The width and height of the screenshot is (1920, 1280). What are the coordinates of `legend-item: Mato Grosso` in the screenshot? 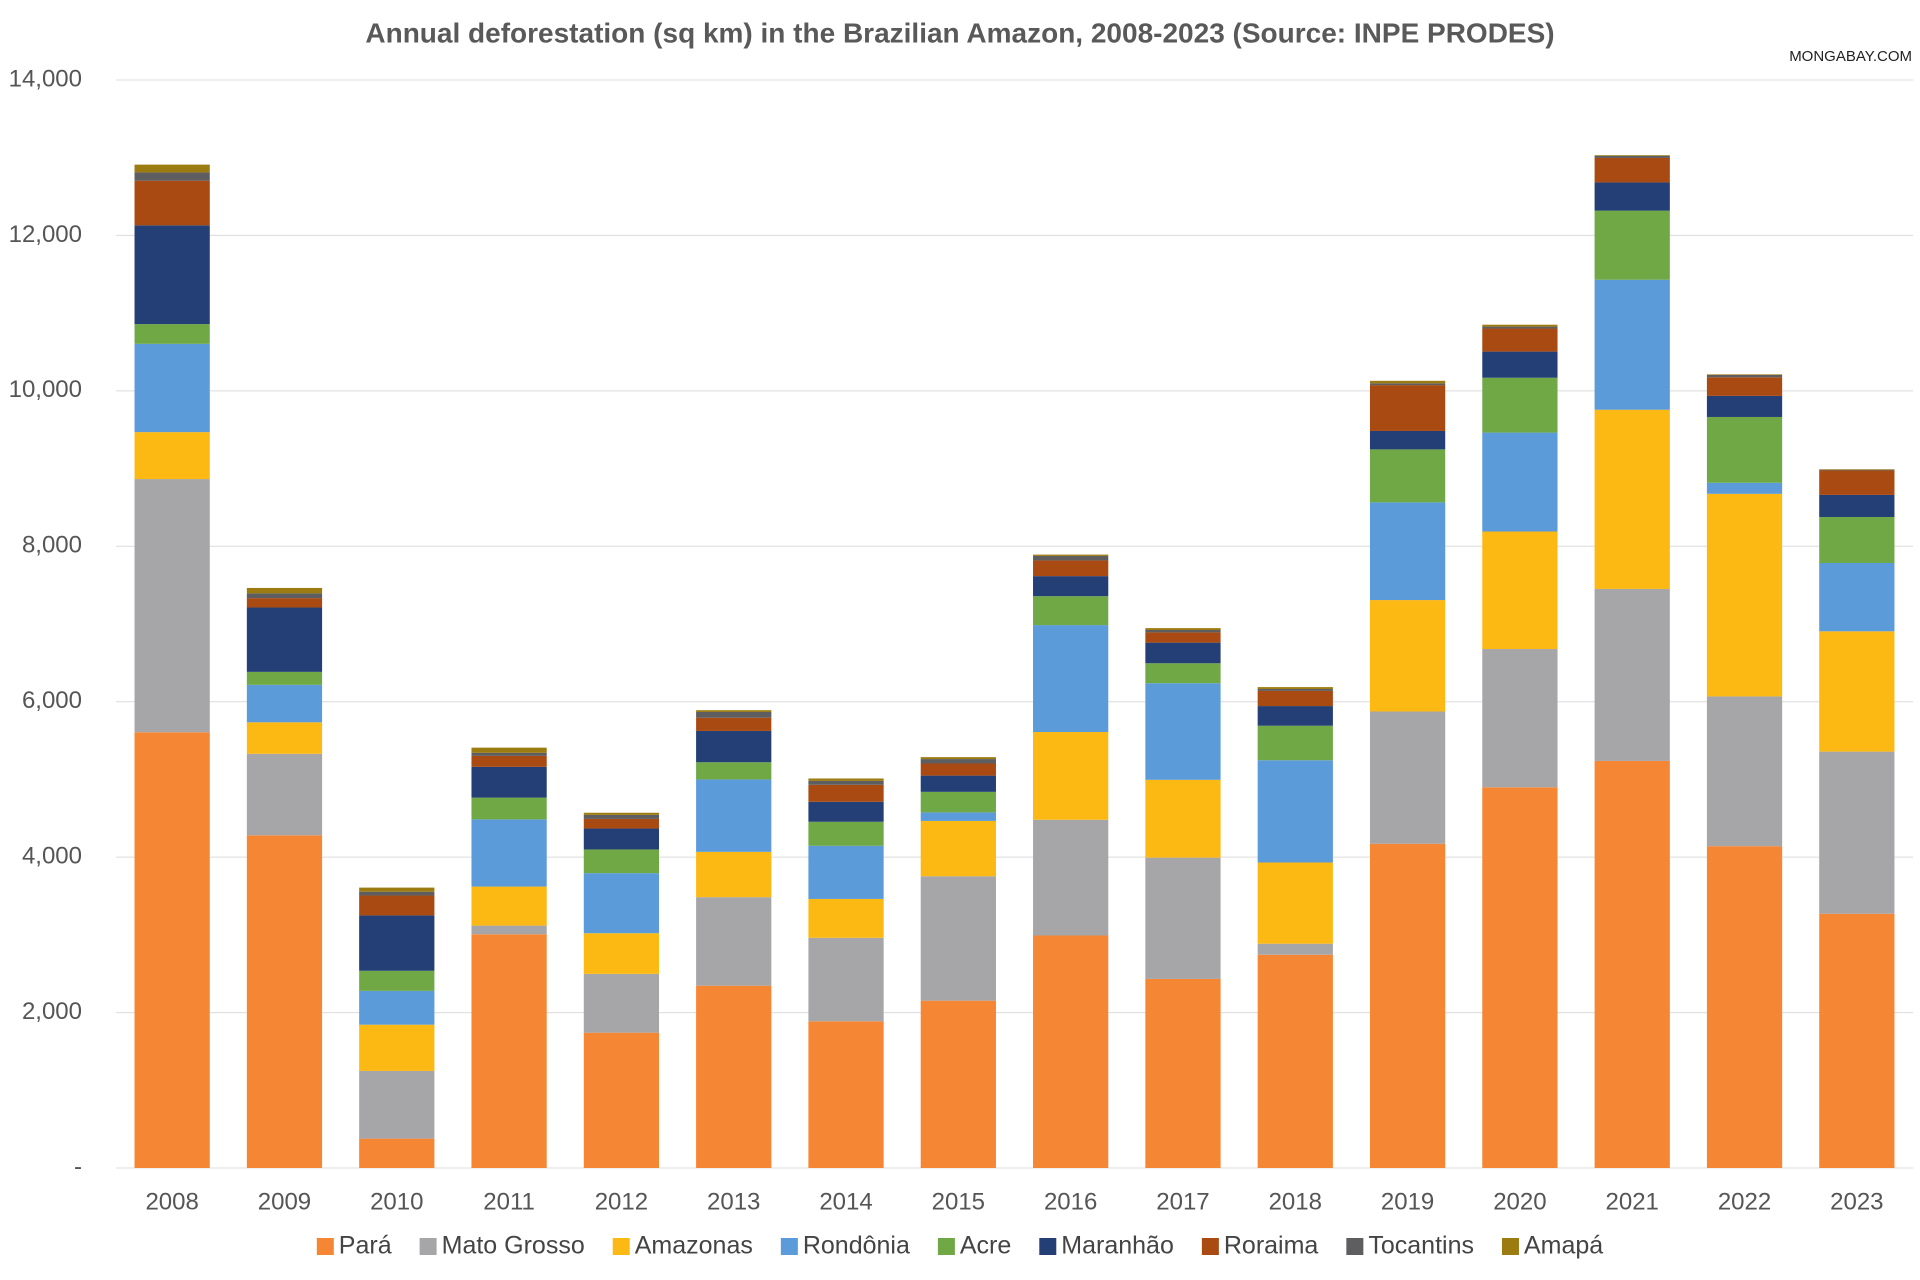 It's located at (502, 1246).